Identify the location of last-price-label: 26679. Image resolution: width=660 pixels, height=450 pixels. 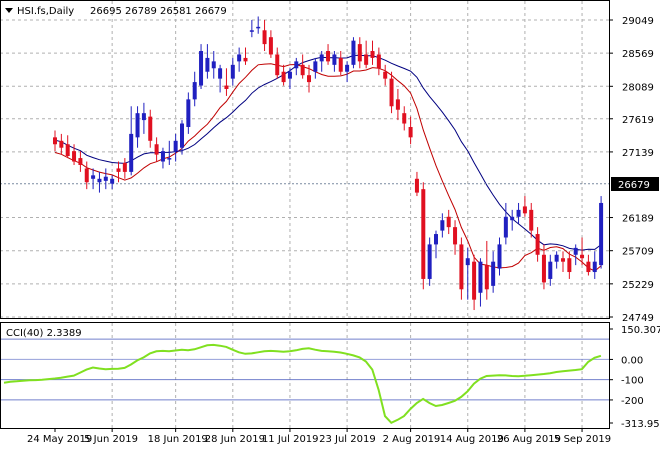
(634, 185).